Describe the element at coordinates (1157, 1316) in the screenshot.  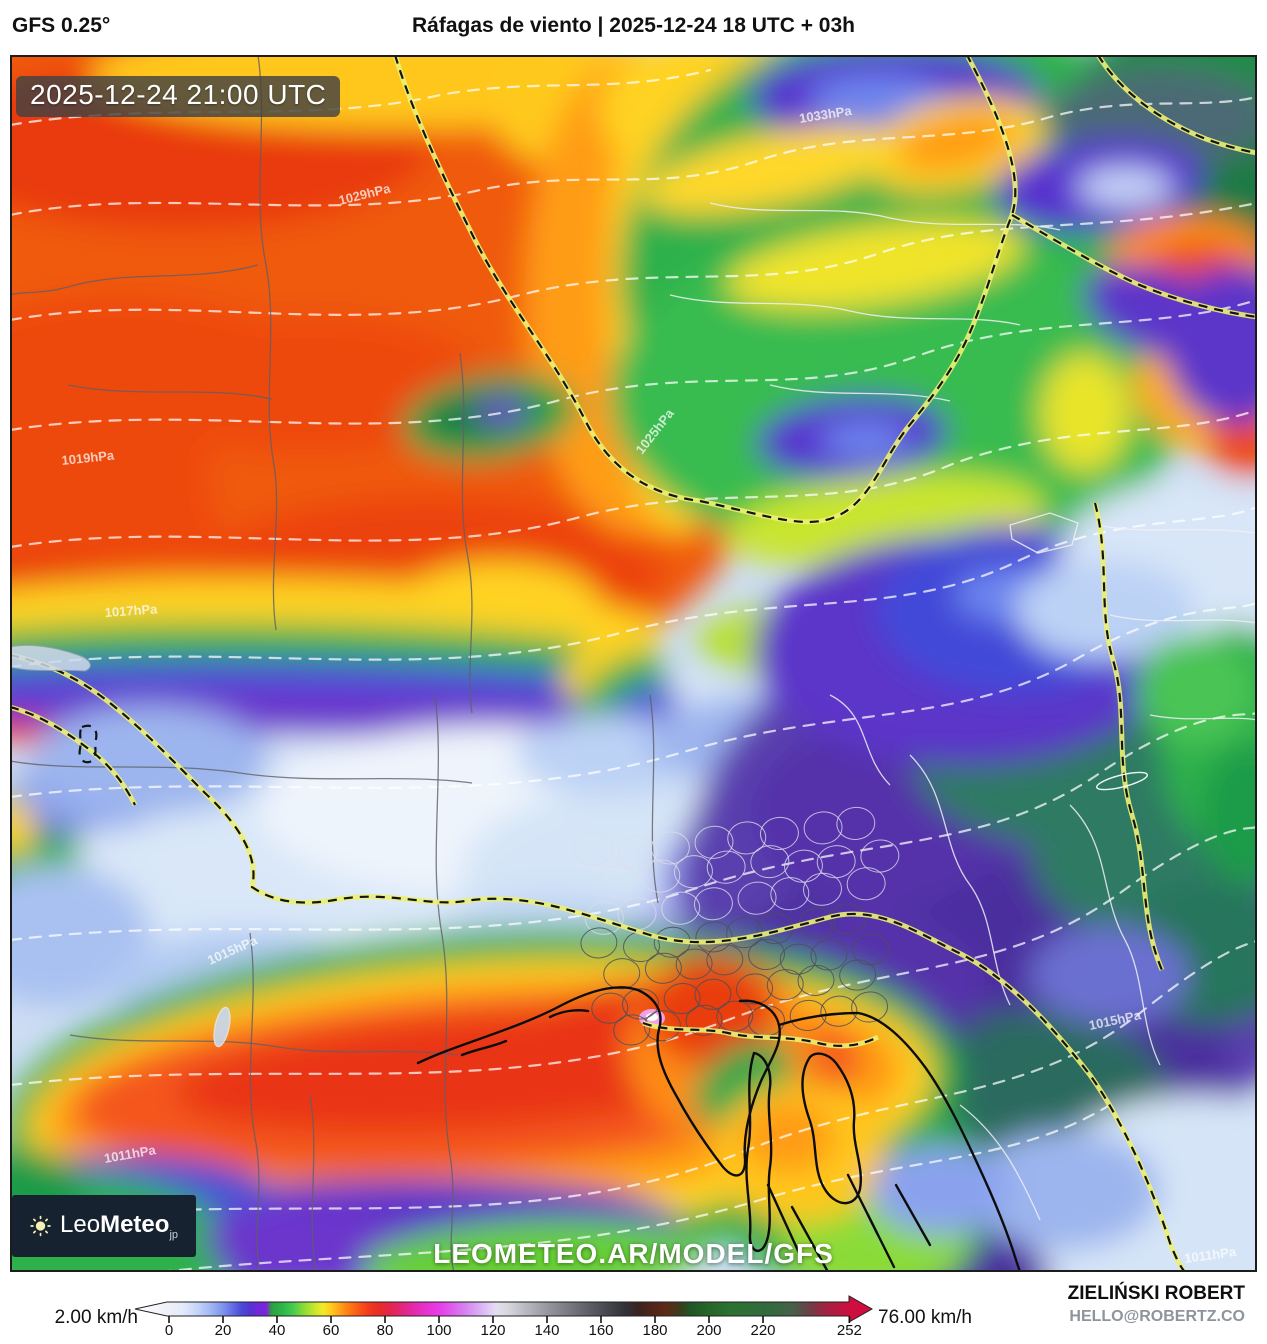
I see `author-contact: HELLO@ROBERTZ.CO` at that location.